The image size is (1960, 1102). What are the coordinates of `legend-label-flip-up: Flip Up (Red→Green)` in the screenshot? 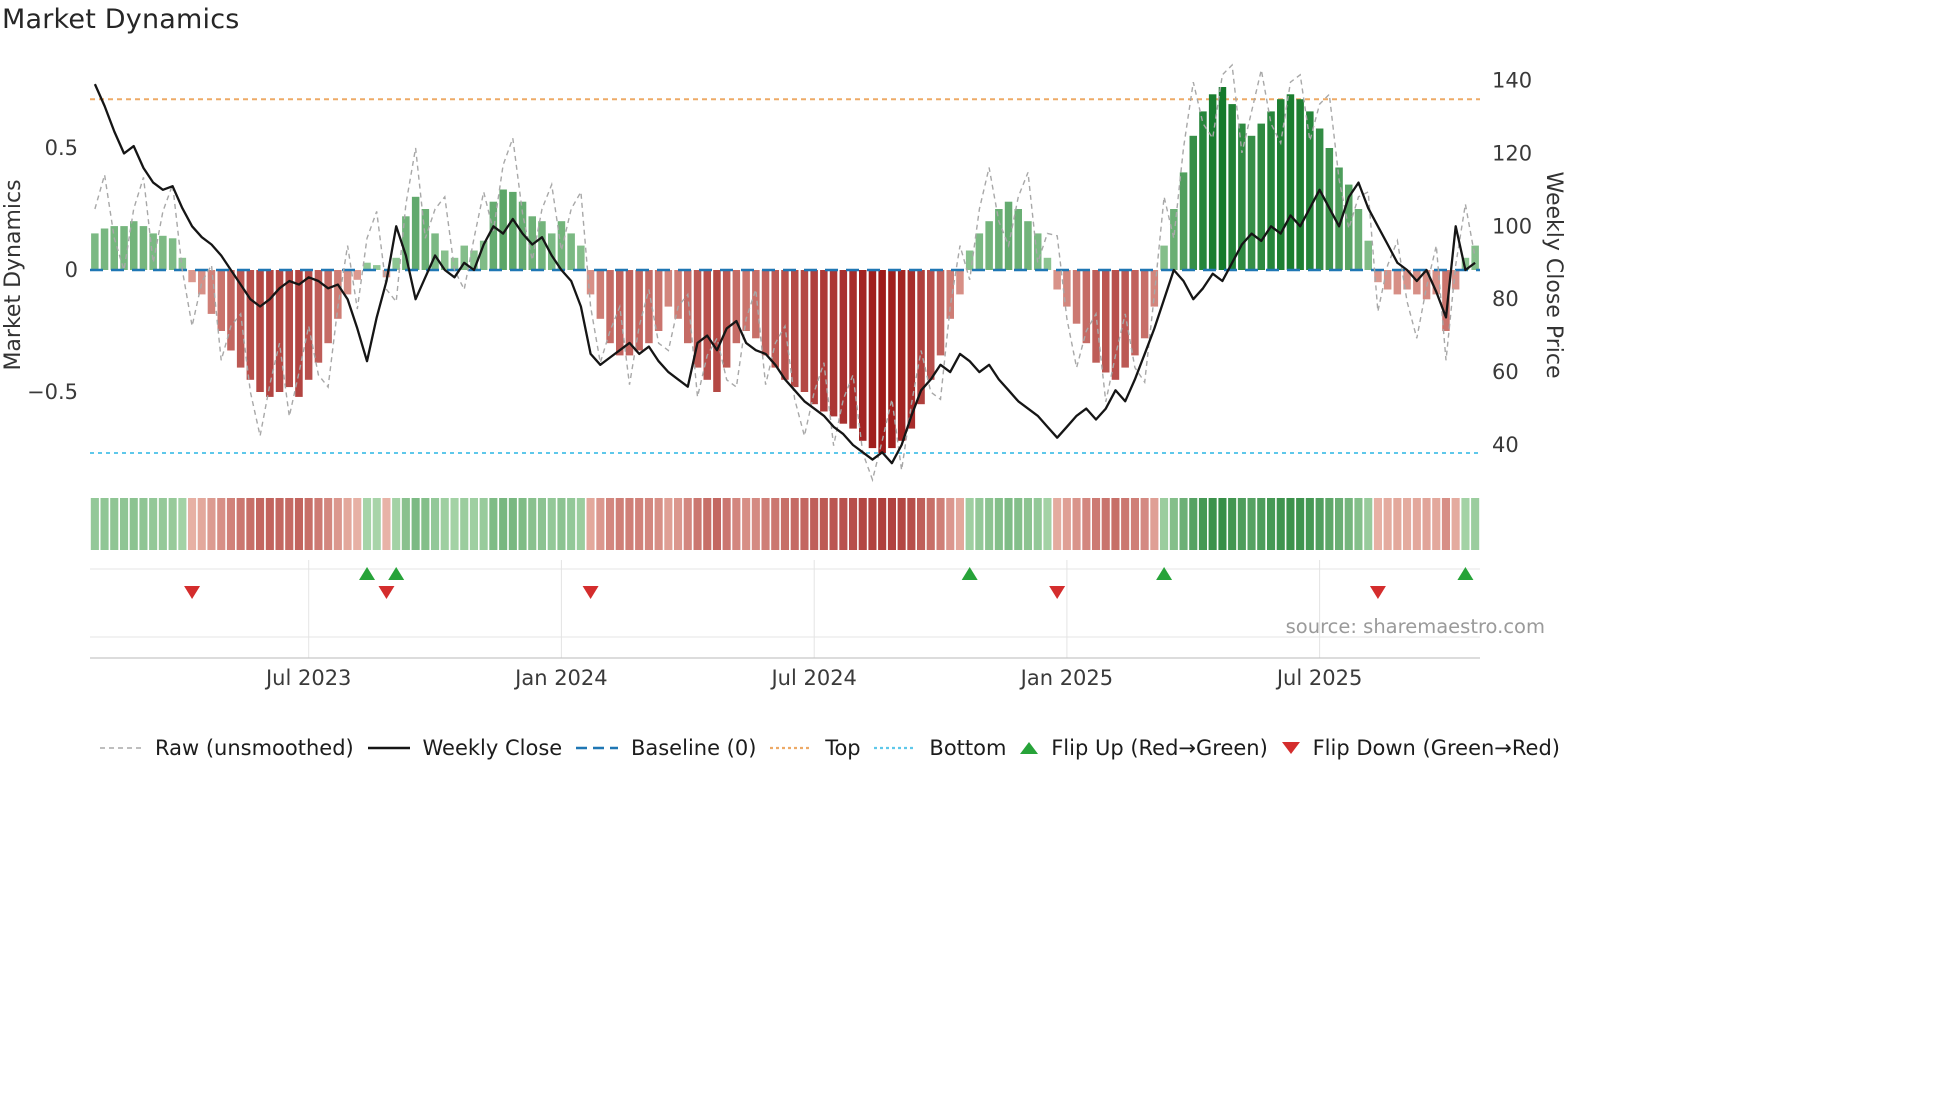 It's located at (1159, 748).